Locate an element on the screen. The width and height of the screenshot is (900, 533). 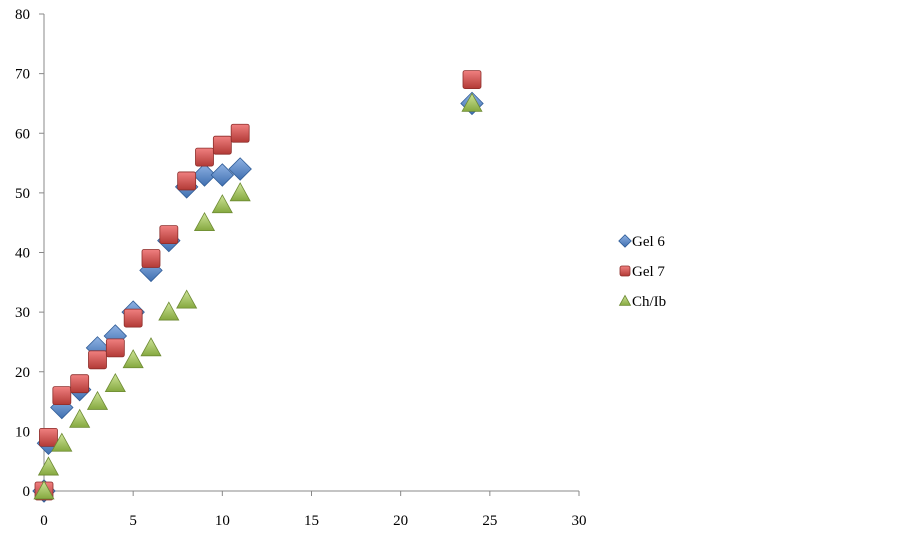
x-tick-label: 0 is located at coordinates (44, 521).